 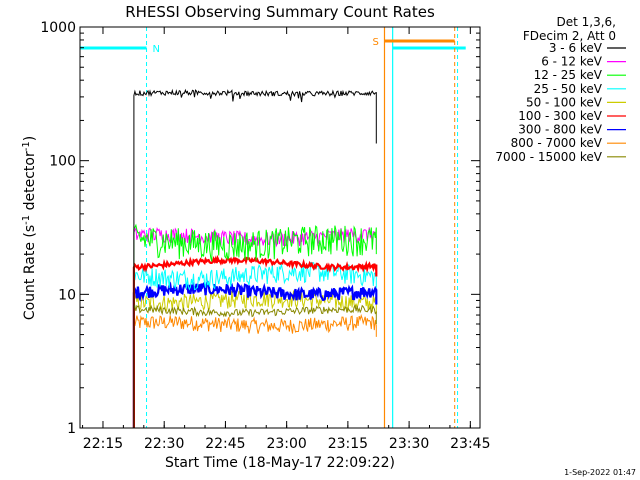 I want to click on y-tick-label: 10, so click(x=67, y=295).